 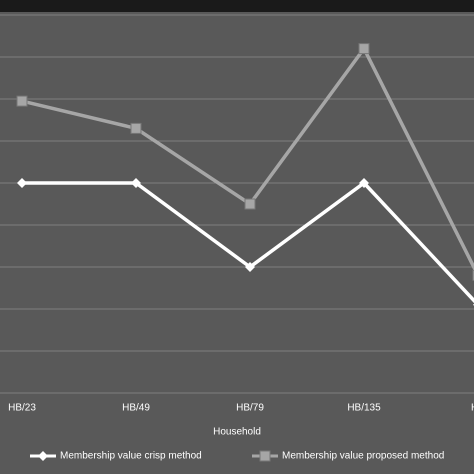 What do you see at coordinates (364, 408) in the screenshot?
I see `x-tick-label: HB/135` at bounding box center [364, 408].